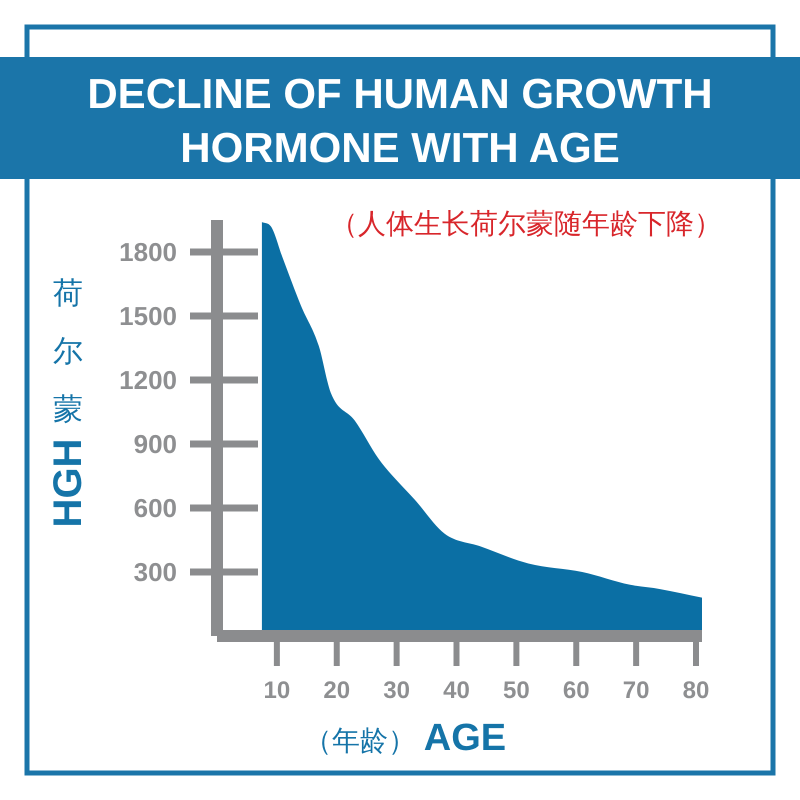  Describe the element at coordinates (516, 690) in the screenshot. I see `x-tick-label: 50` at that location.